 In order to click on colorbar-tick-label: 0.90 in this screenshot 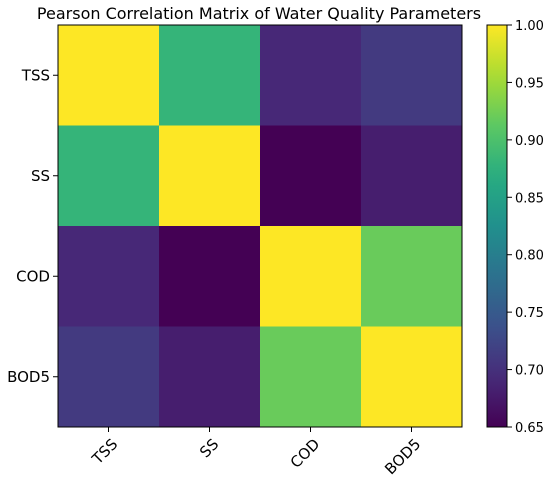, I will do `click(529, 141)`.